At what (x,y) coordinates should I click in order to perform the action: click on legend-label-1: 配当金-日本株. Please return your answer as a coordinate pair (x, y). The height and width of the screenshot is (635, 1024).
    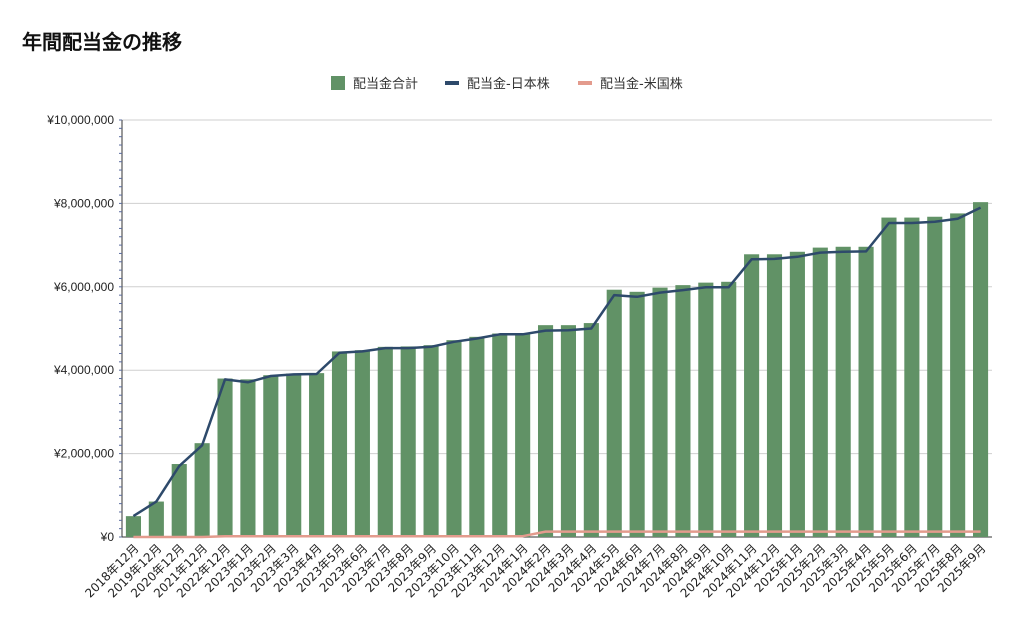
    Looking at the image, I should click on (508, 84).